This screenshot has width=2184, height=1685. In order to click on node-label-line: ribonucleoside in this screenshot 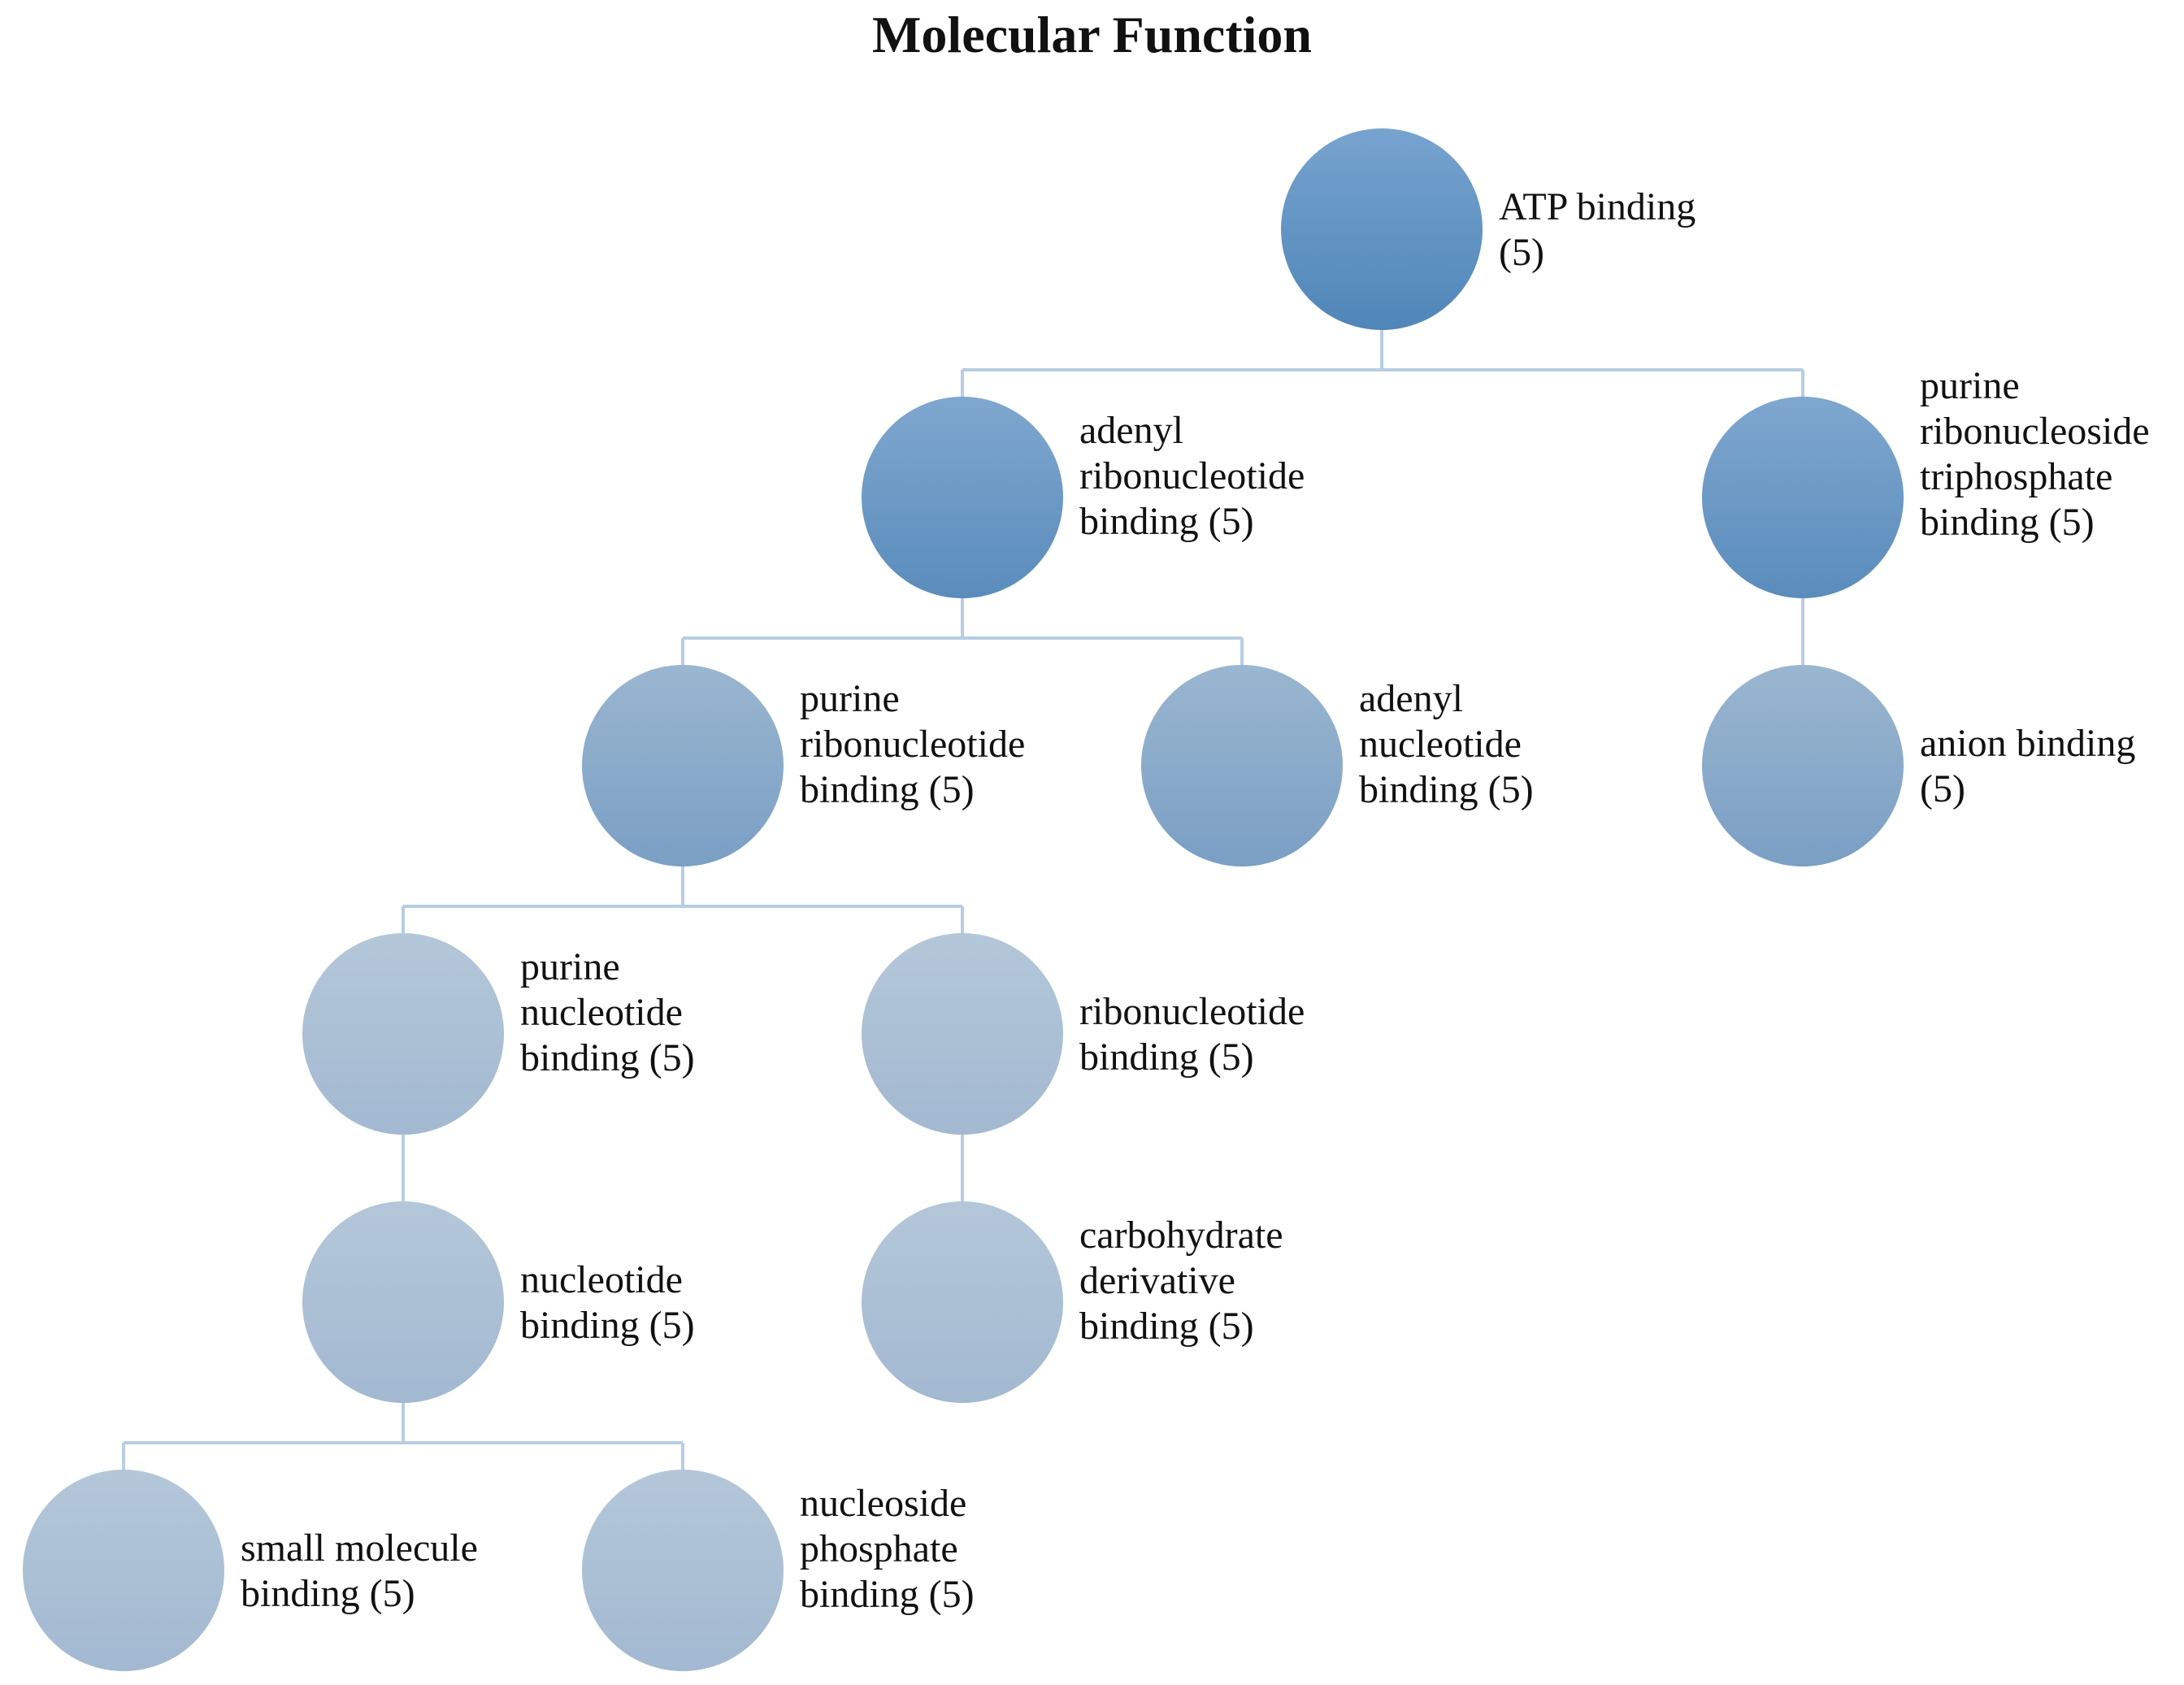, I will do `click(2035, 431)`.